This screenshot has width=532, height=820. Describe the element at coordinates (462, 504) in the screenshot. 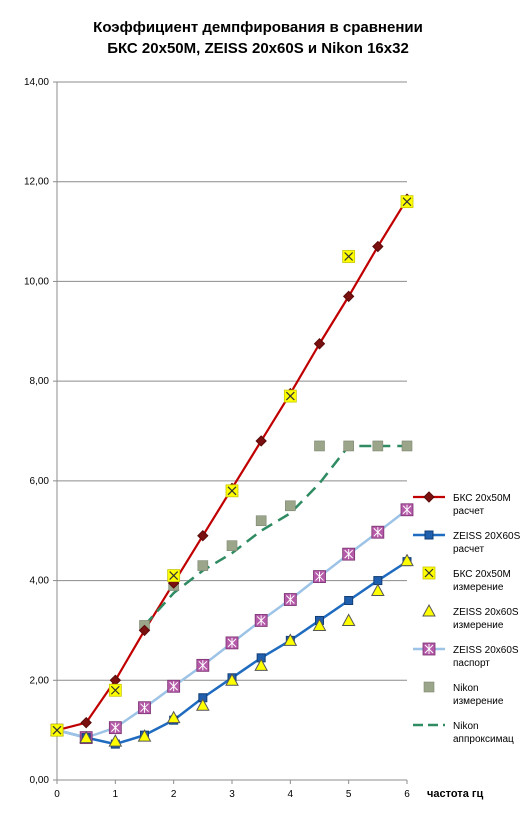

I see `legend-entry: БКС 20х50М расчет` at that location.